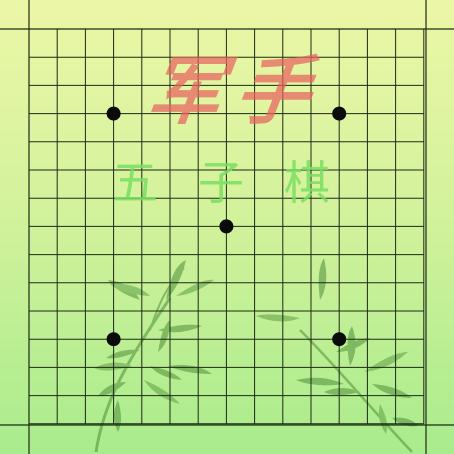 The height and width of the screenshot is (454, 454). What do you see at coordinates (236, 92) in the screenshot?
I see `title-main-calligraphy: 军手` at bounding box center [236, 92].